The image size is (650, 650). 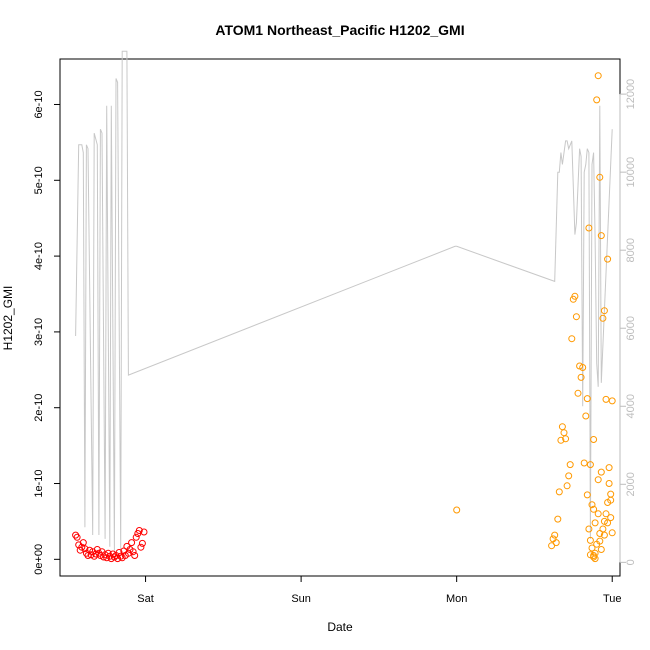 I want to click on y-axis: 0e+00 1e-10 2e-10 3e-10 4e-10 5e-10 6e-10, so click(x=47, y=332).